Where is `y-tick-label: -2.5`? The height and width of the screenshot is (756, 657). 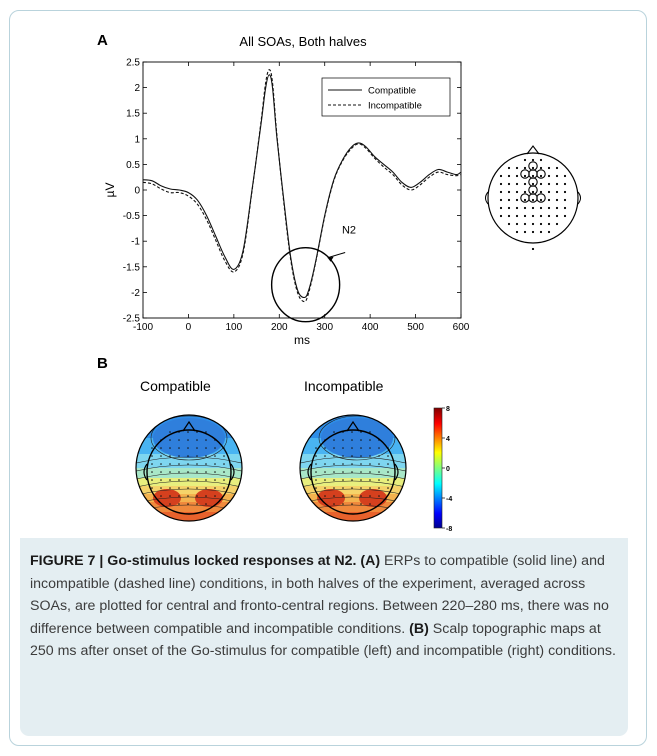 y-tick-label: -2.5 is located at coordinates (132, 319).